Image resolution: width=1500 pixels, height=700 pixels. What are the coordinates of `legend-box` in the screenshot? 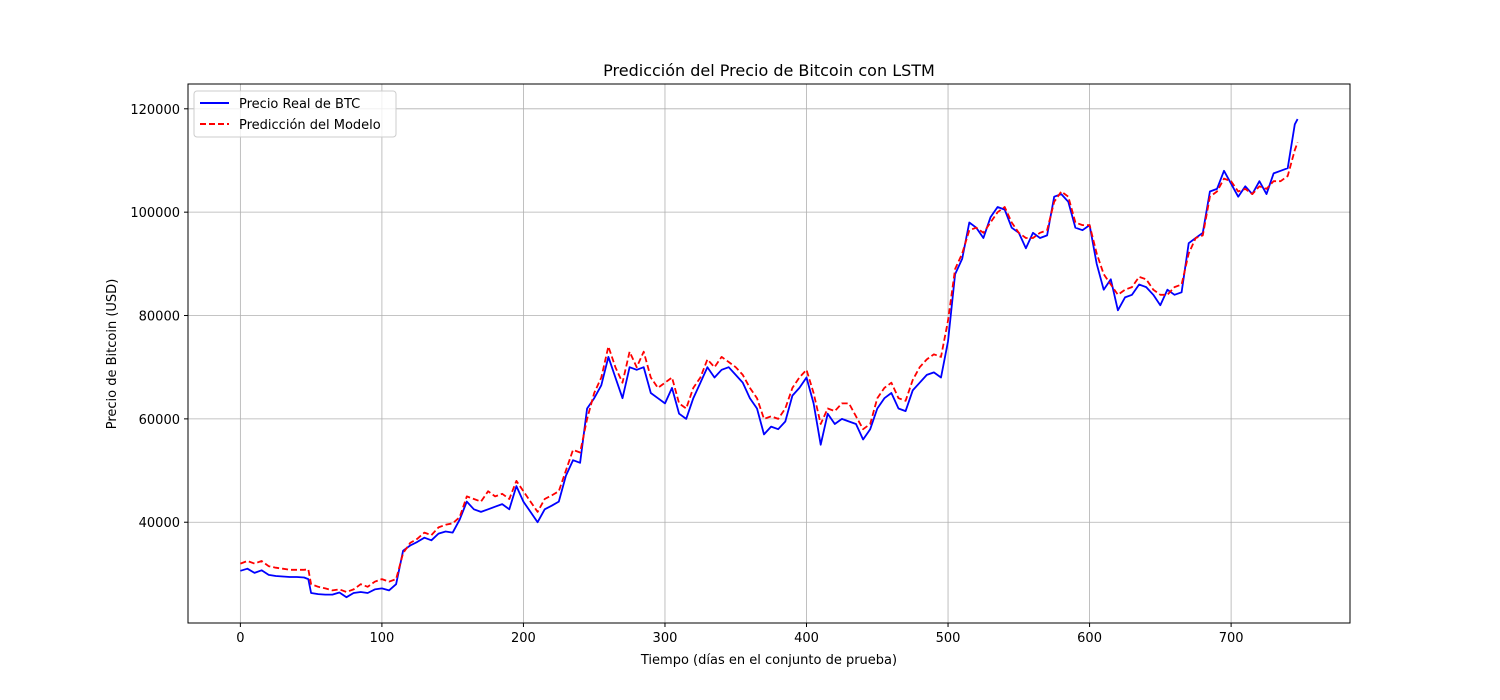 It's located at (295, 114).